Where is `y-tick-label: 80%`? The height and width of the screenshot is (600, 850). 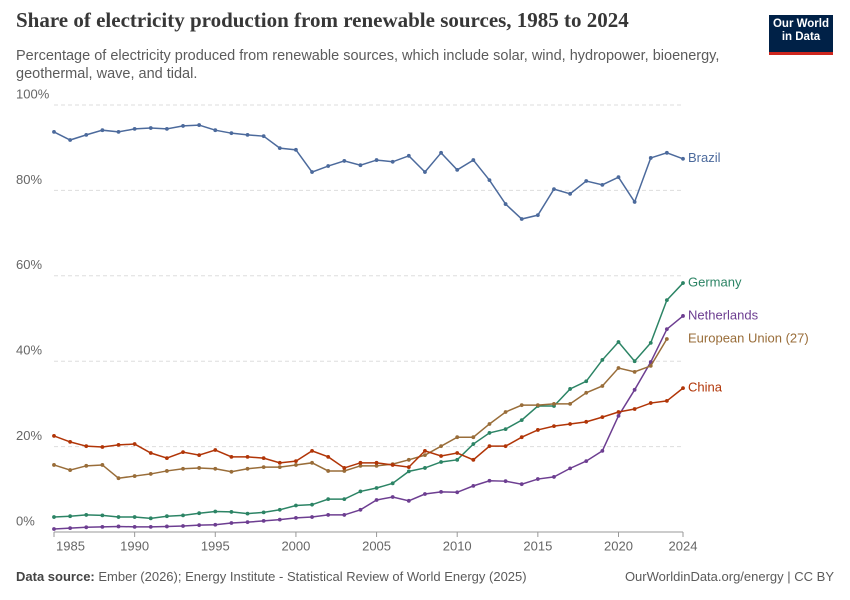
y-tick-label: 80% is located at coordinates (29, 179).